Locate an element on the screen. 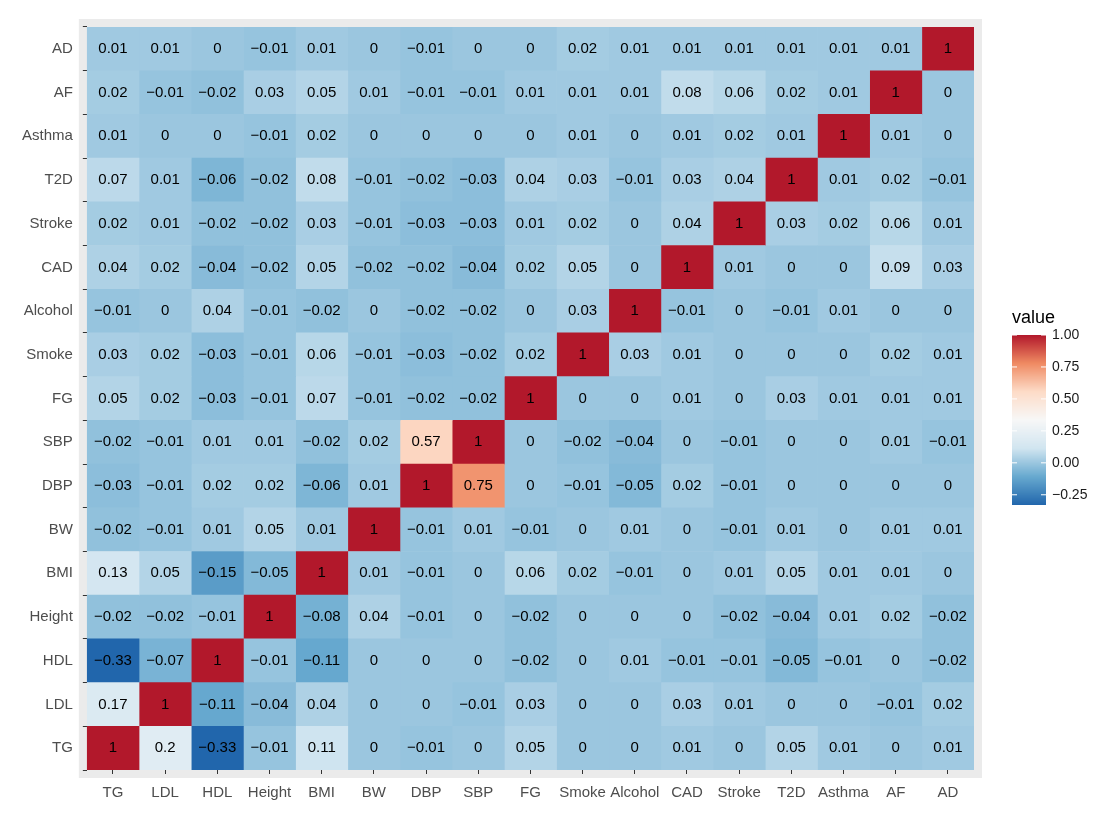 This screenshot has height=824, width=1112. data-label: −0.08 is located at coordinates (321, 616).